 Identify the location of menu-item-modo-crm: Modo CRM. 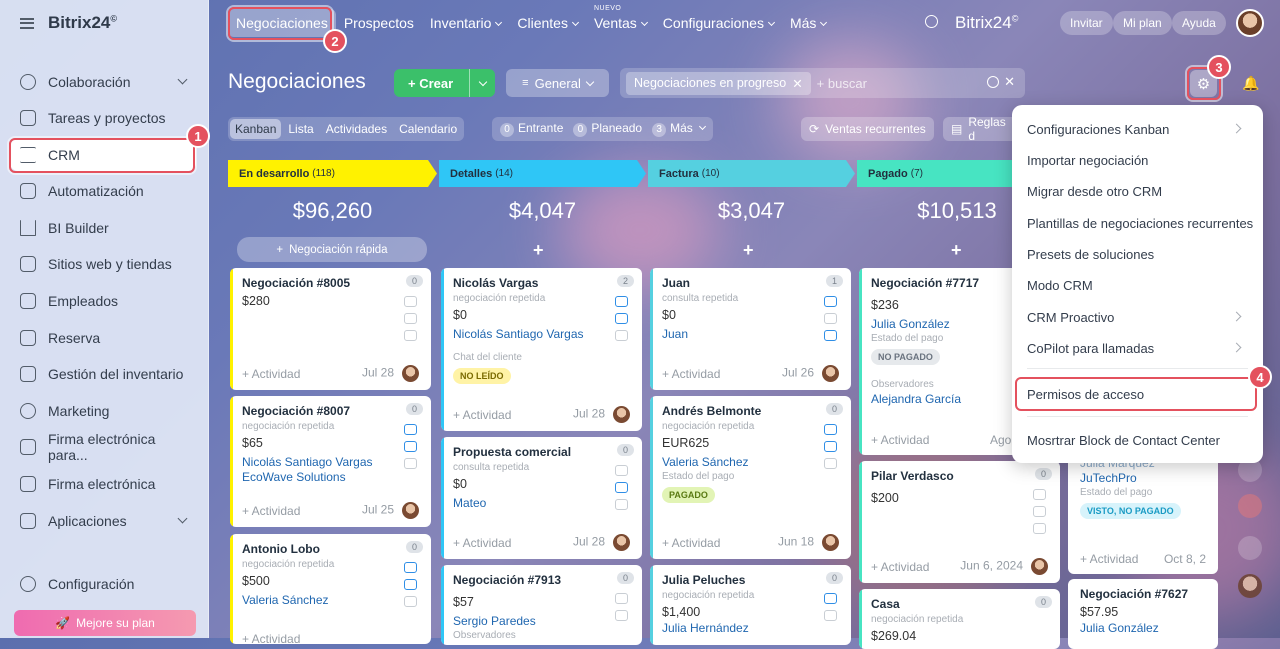
(1060, 285).